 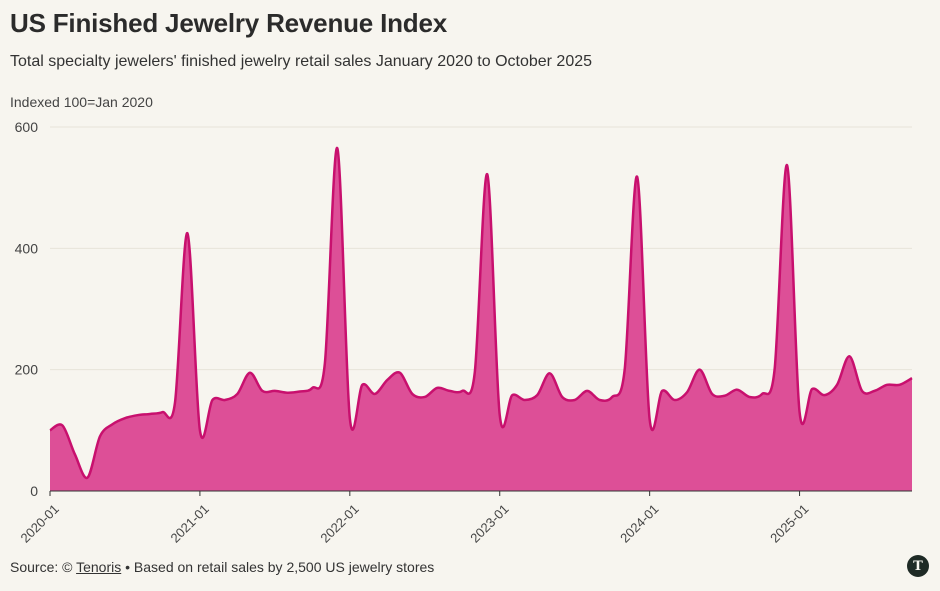 What do you see at coordinates (27, 248) in the screenshot?
I see `y-tick-label: 400` at bounding box center [27, 248].